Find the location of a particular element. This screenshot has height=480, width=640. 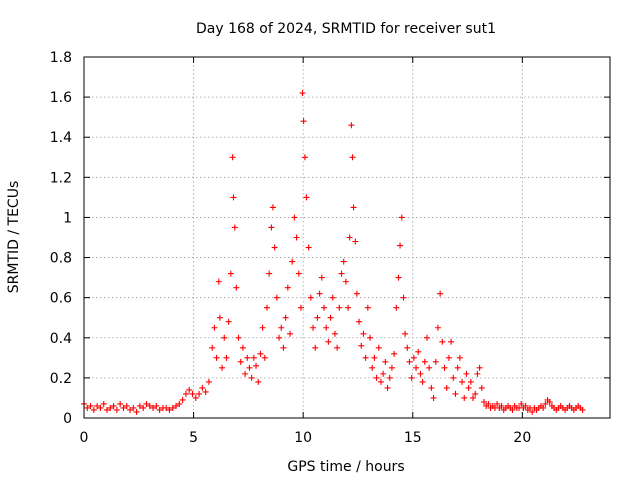

x-tick-label: 20 is located at coordinates (522, 438).